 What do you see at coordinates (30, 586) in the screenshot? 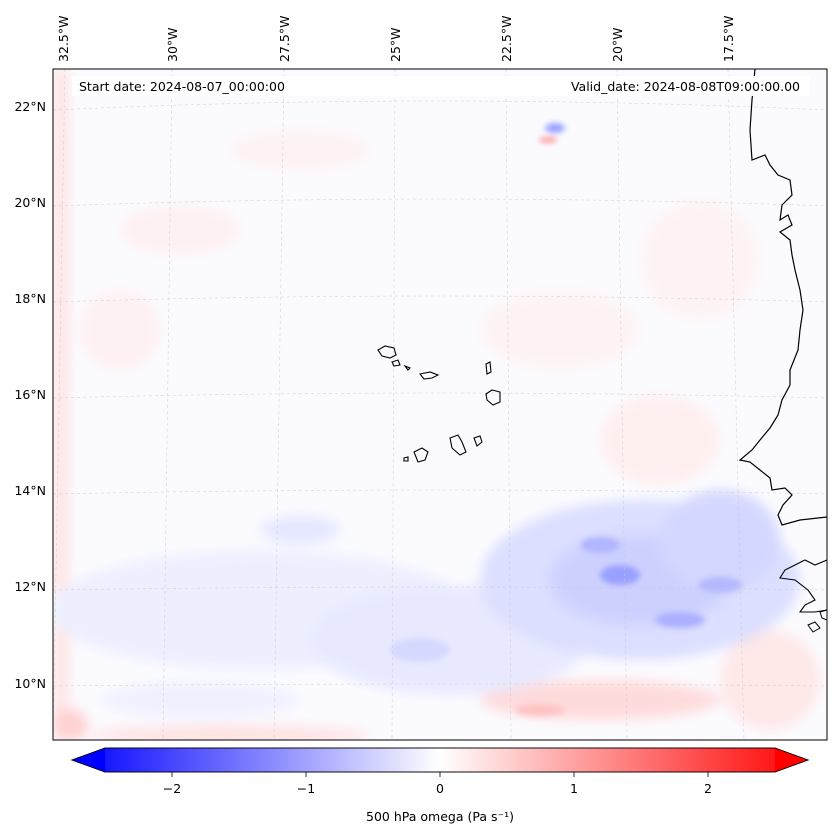
I see `lat-label-12n: 12°N` at bounding box center [30, 586].